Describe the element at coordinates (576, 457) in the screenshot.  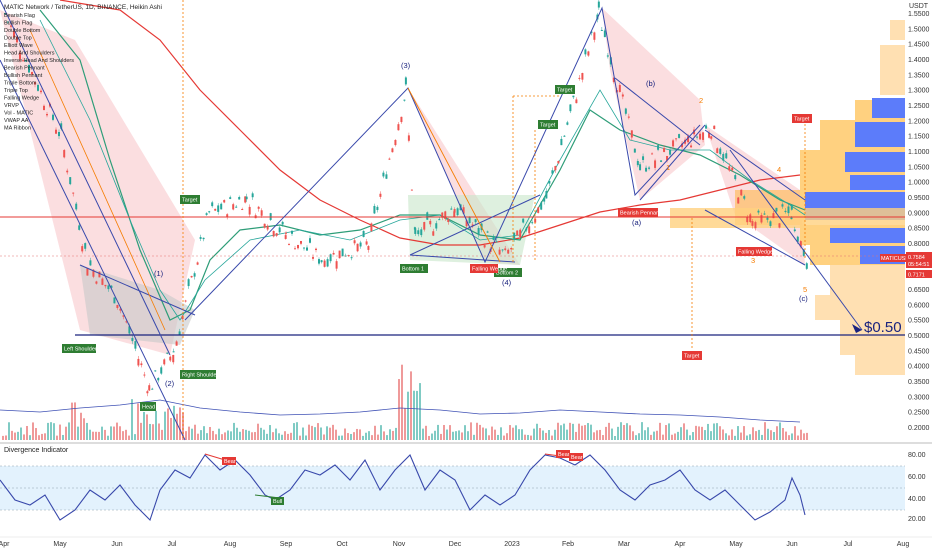
I see `bear-tag-3: Bear` at that location.